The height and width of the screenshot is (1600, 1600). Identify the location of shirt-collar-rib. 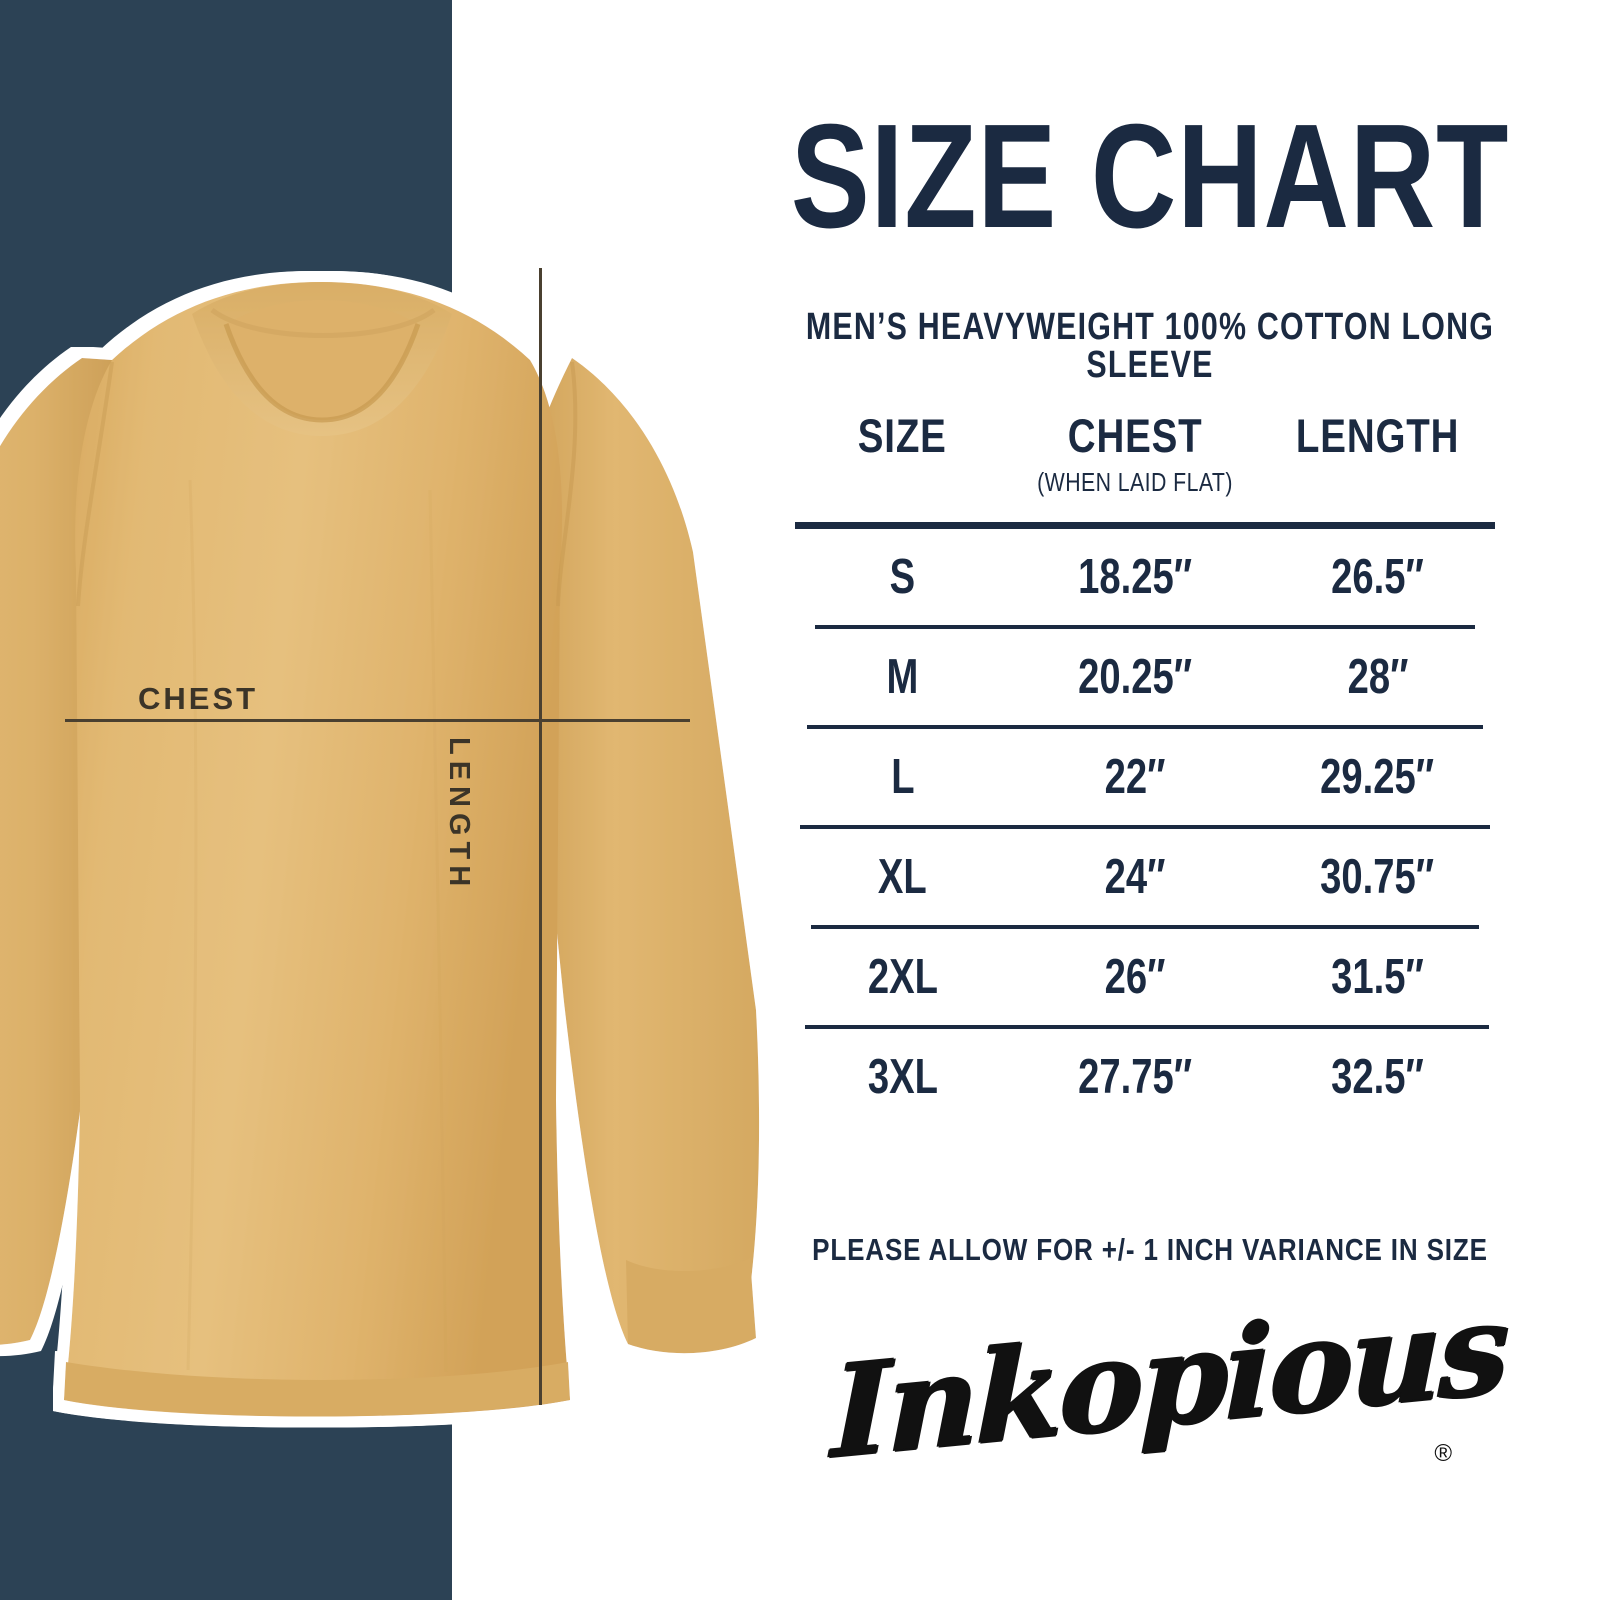
(322, 373).